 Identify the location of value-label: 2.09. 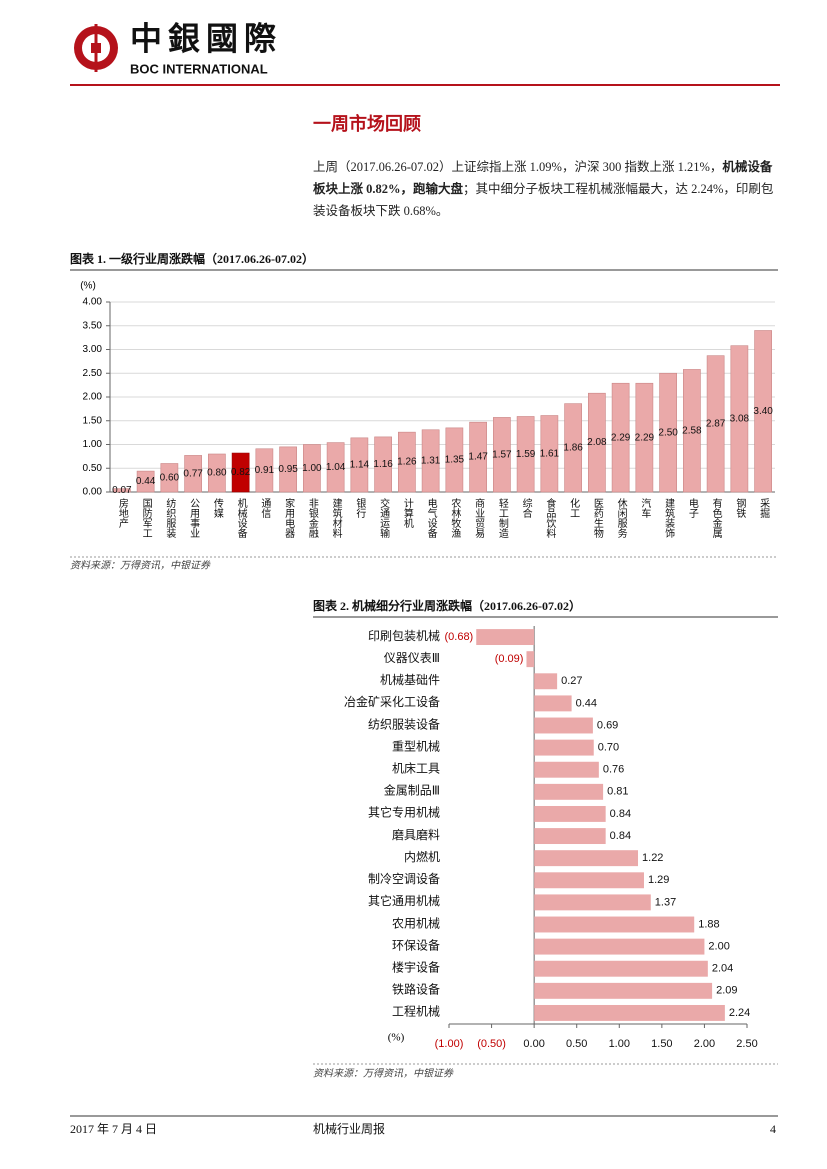
(726, 991).